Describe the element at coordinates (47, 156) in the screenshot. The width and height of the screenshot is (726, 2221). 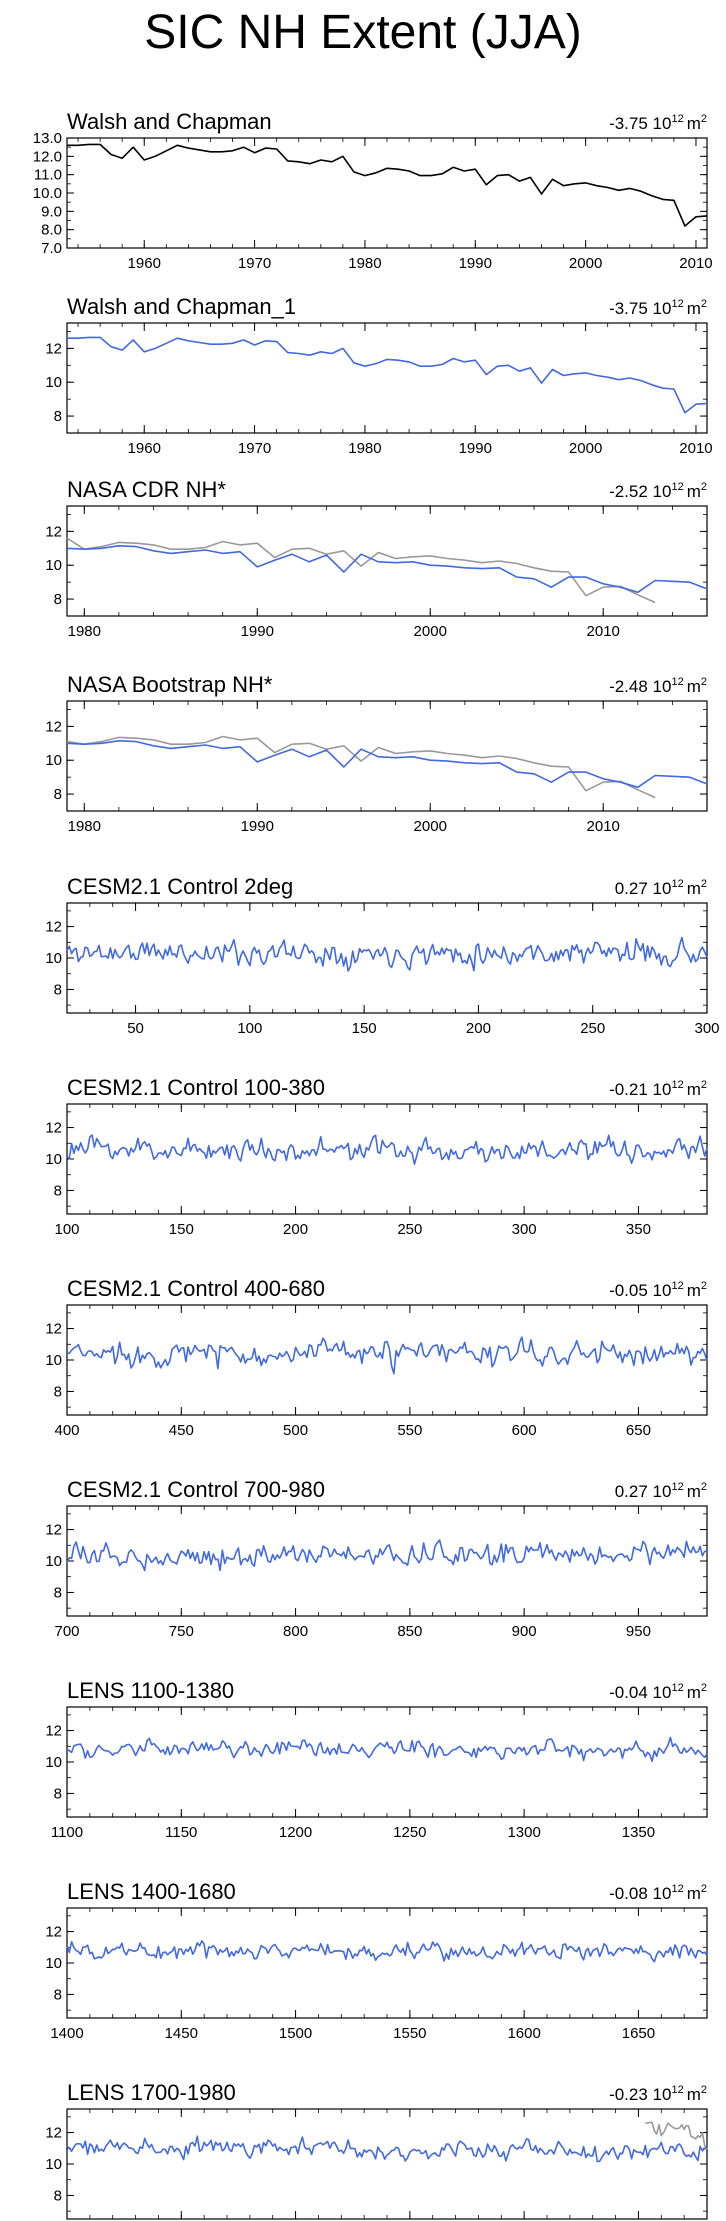
I see `y-tick-label: 12.0` at that location.